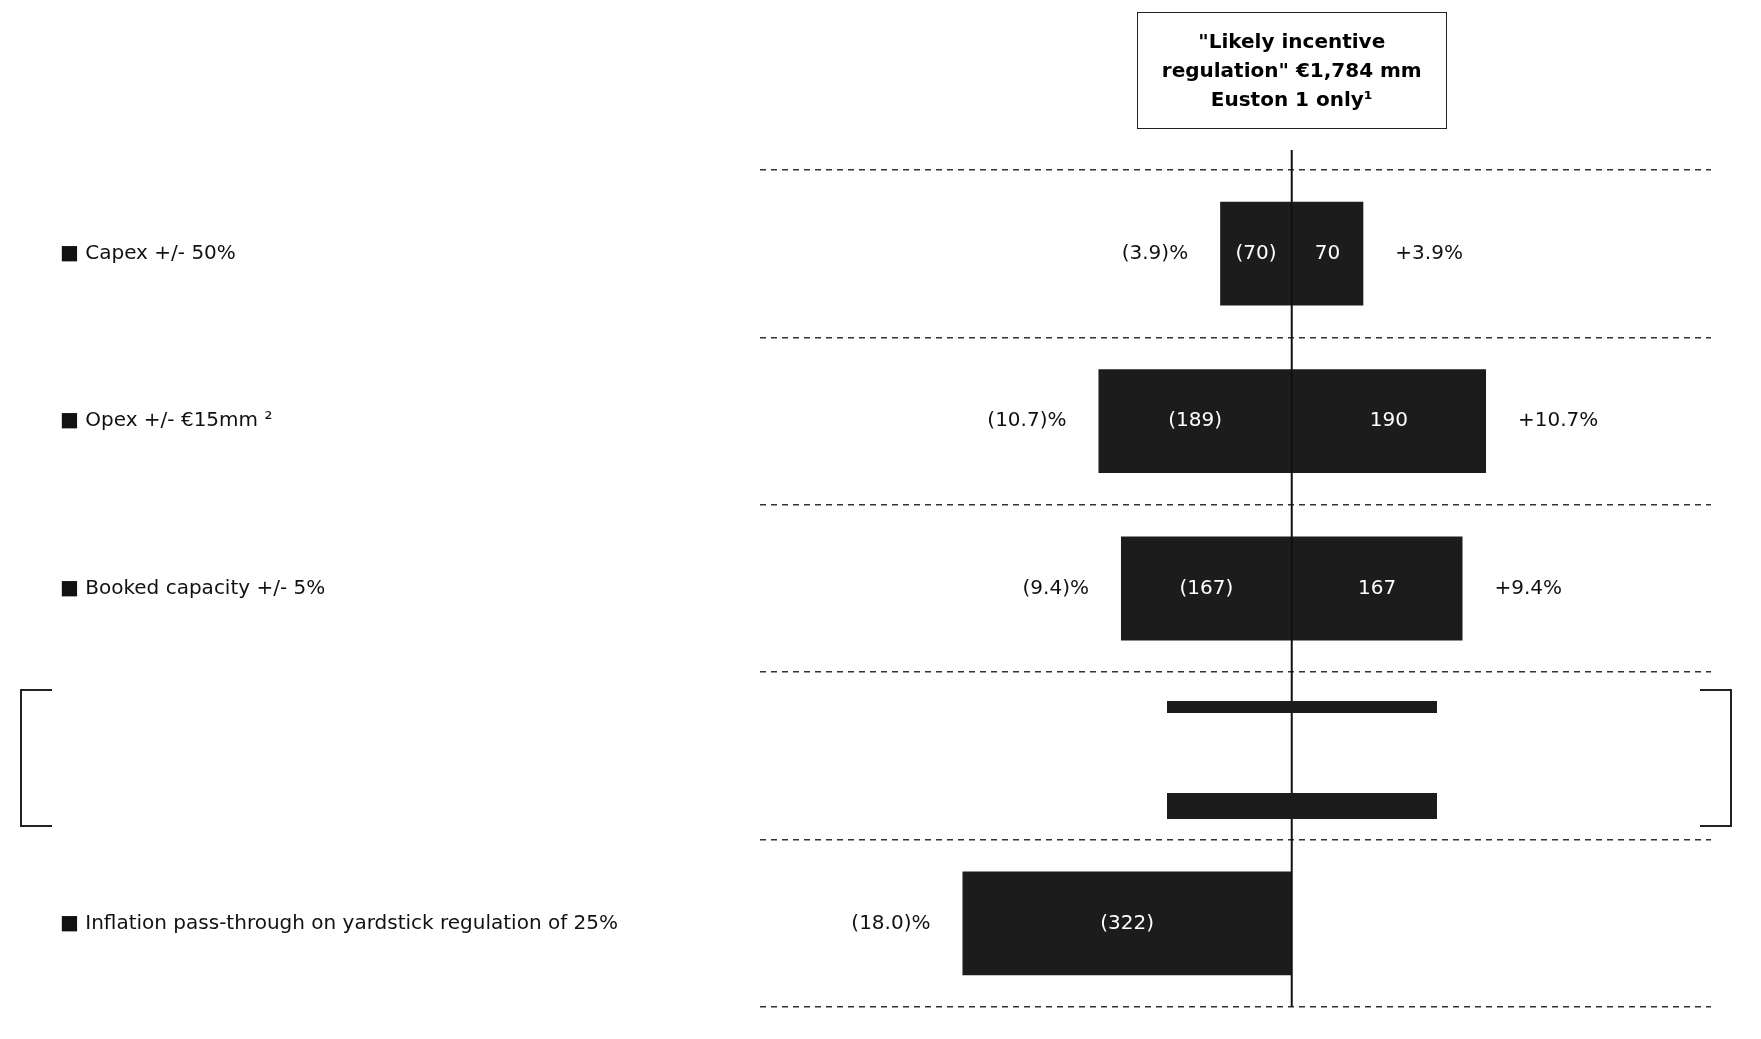  What do you see at coordinates (148, 251) in the screenshot?
I see `y-tick-label: ■ Capex +/- 50%` at bounding box center [148, 251].